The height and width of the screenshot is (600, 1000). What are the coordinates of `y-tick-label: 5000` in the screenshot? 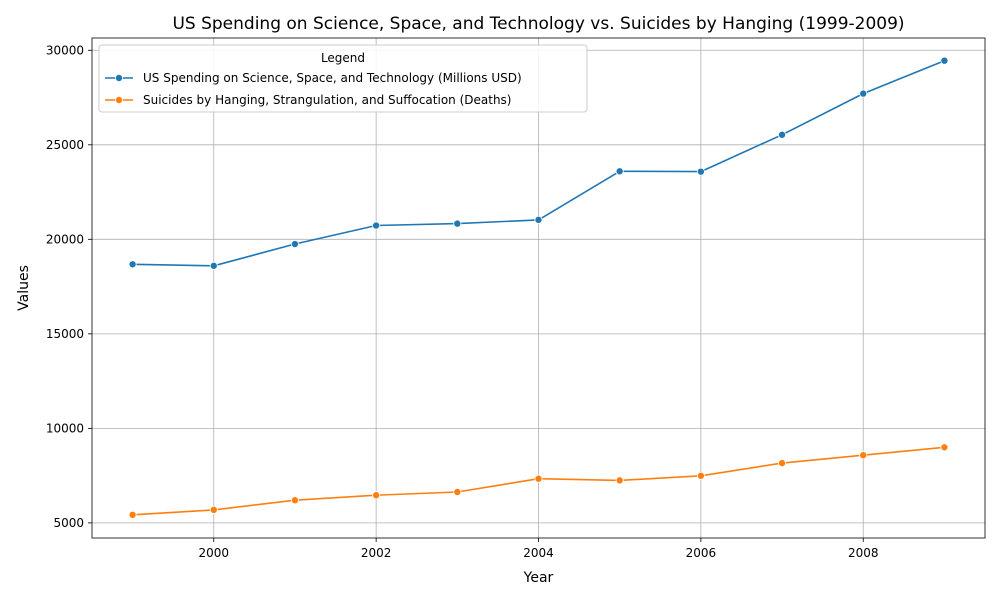 It's located at (68, 523).